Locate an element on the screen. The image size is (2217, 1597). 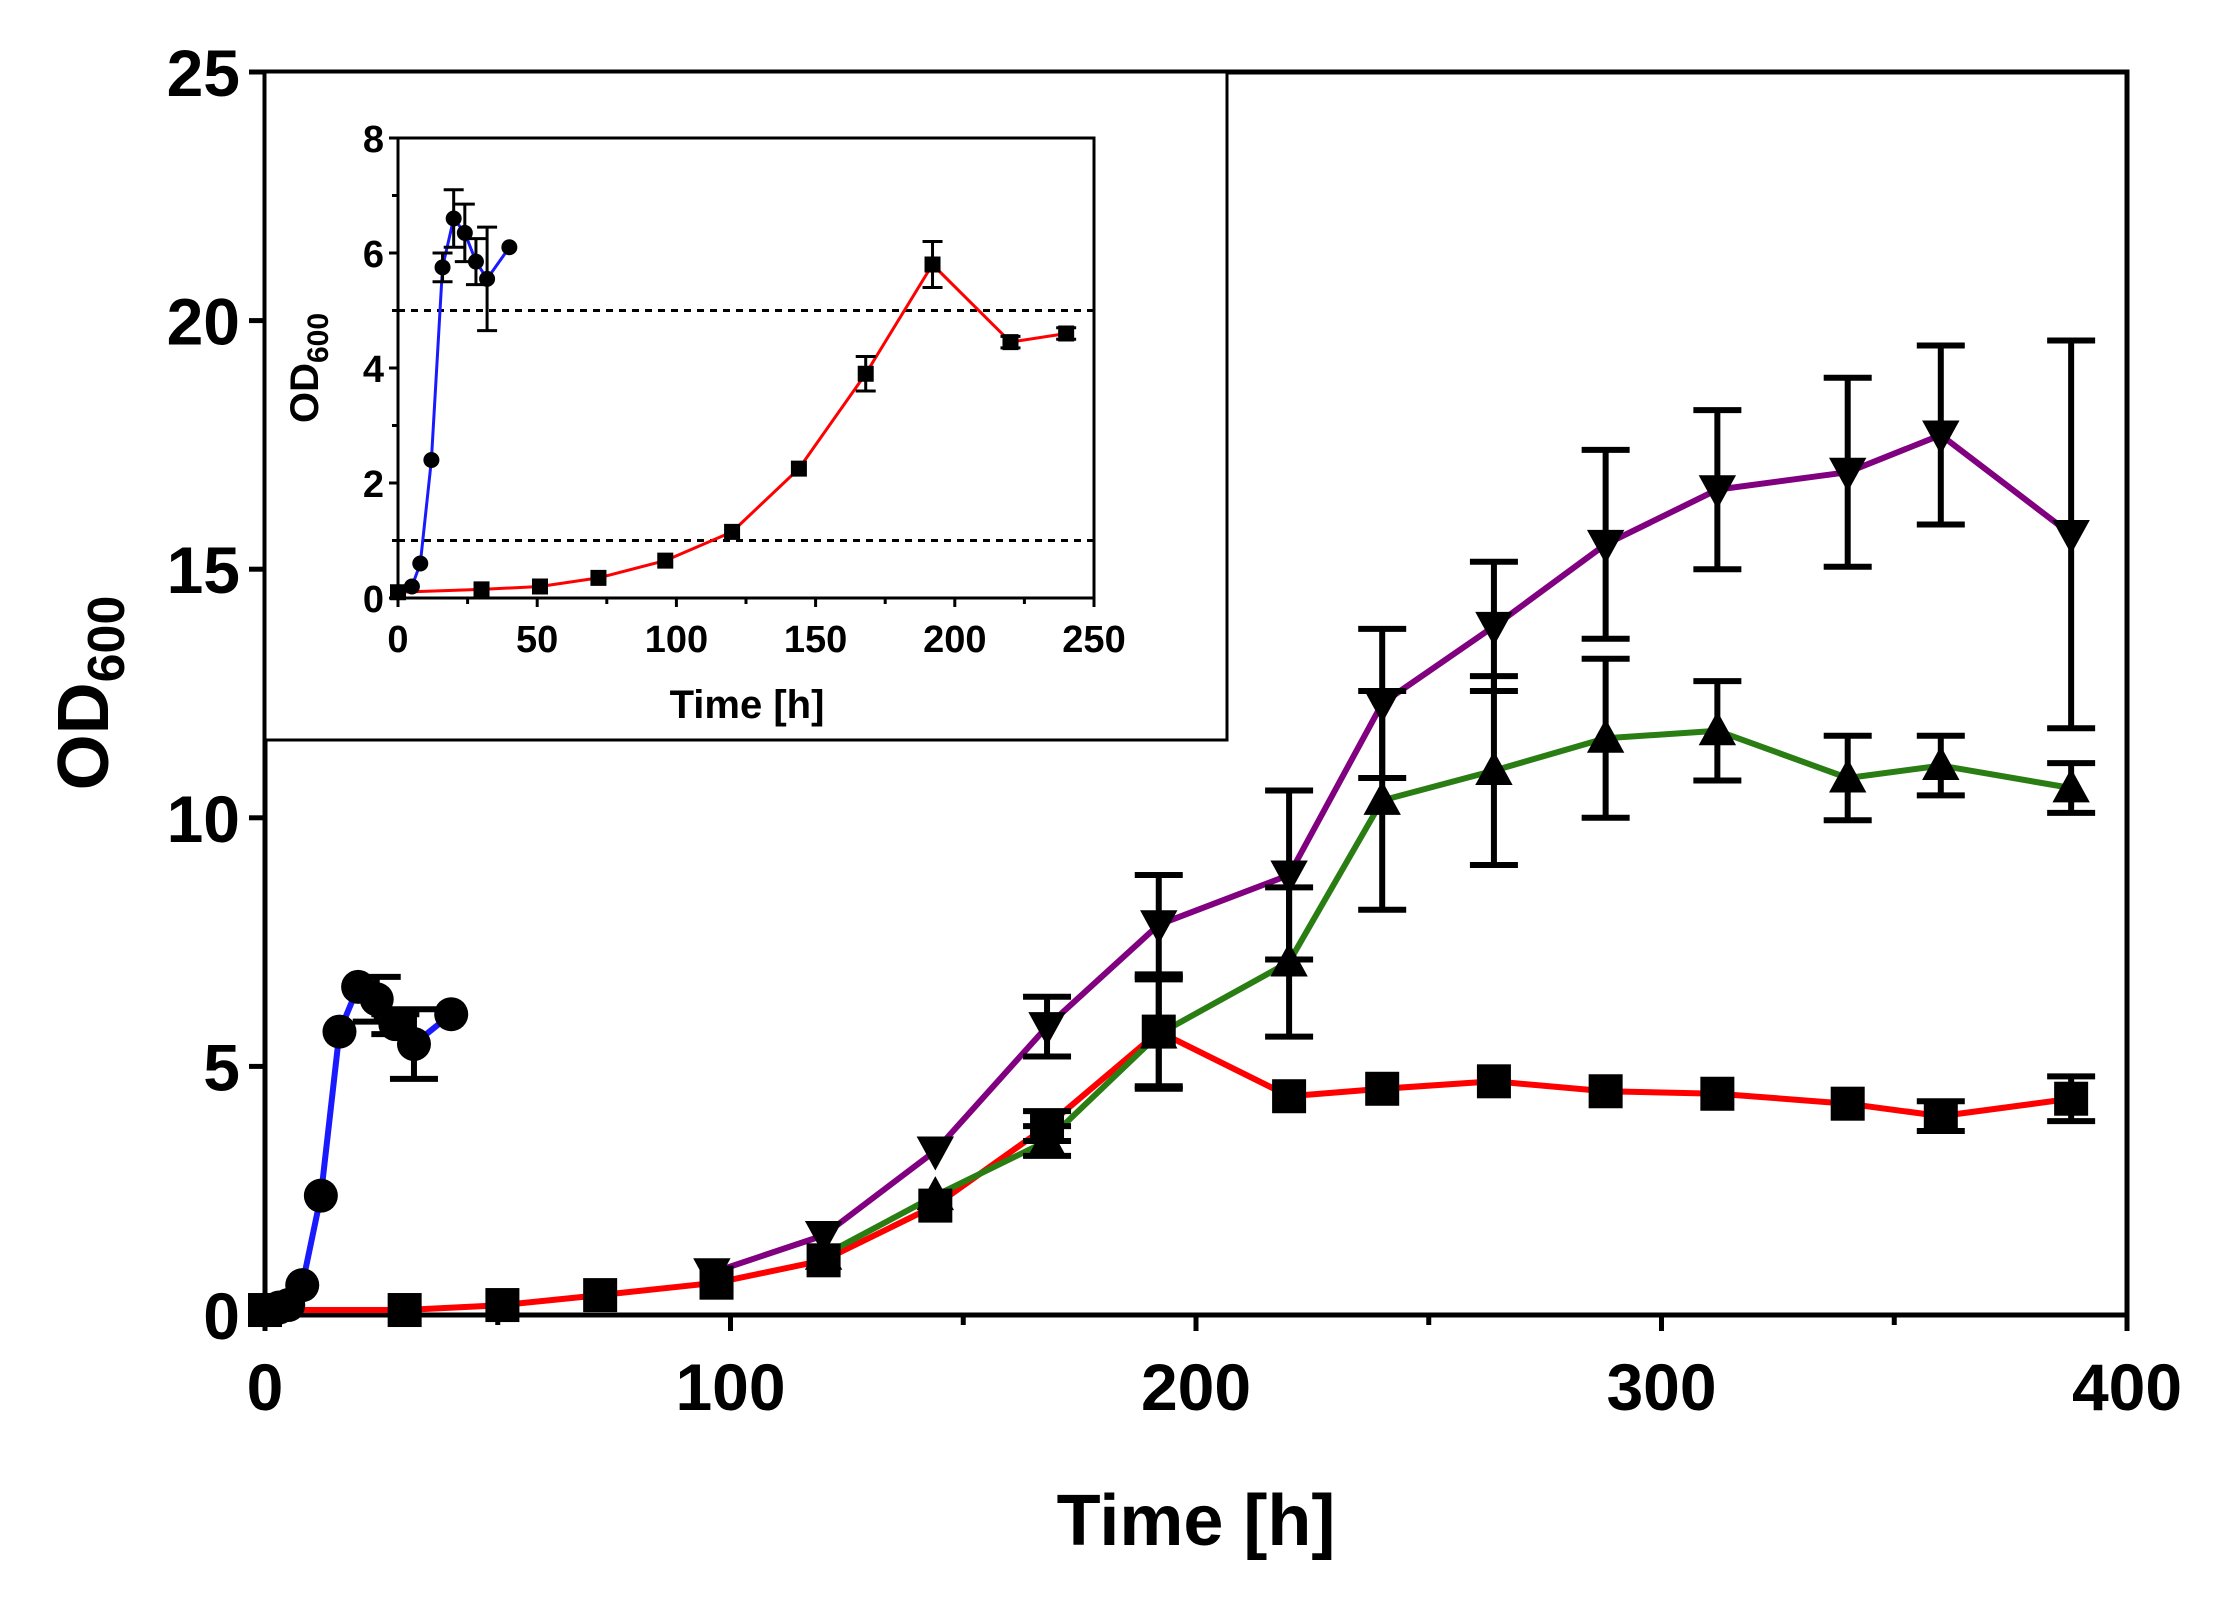
inset-y-tick-label: 6 is located at coordinates (373, 255).